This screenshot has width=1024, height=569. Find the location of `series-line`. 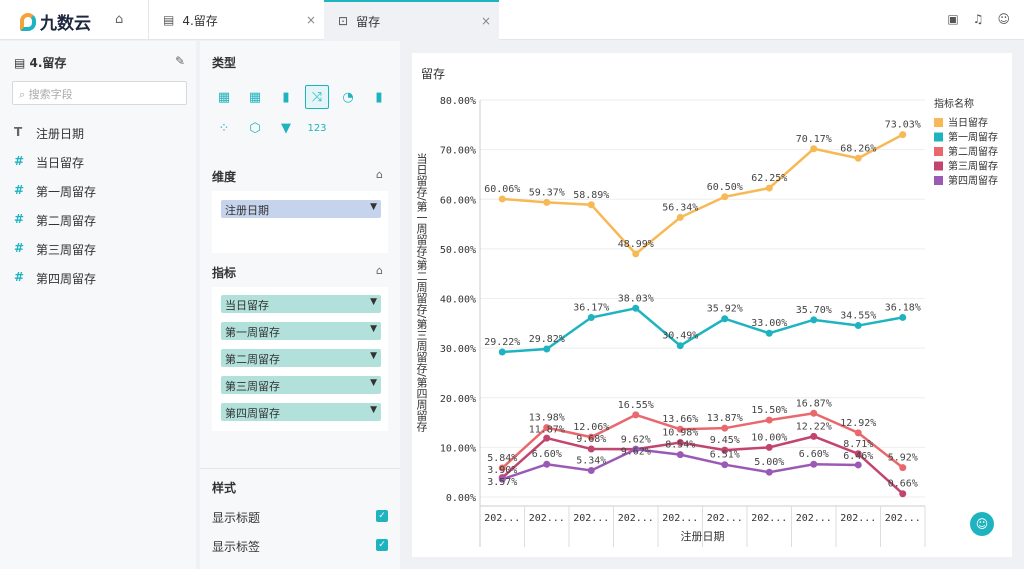

series-line is located at coordinates (702, 465).